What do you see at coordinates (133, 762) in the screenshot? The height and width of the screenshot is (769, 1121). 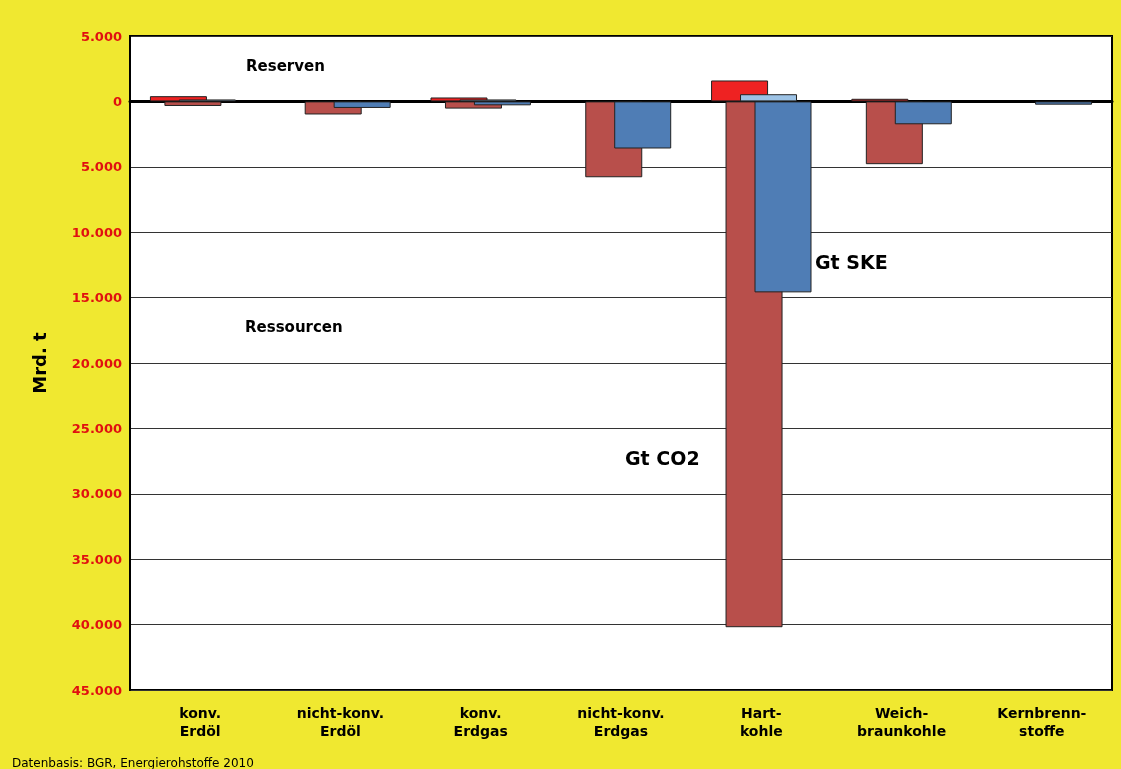 I see `text: Datenbasis: BGR, Energierohstoffe 2010` at bounding box center [133, 762].